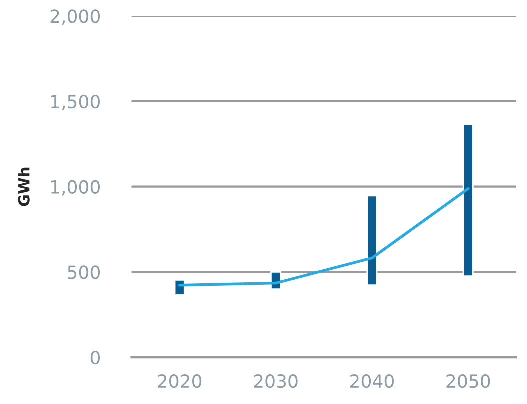 This screenshot has width=527, height=404. Describe the element at coordinates (276, 381) in the screenshot. I see `x-tick-label: 2030` at that location.